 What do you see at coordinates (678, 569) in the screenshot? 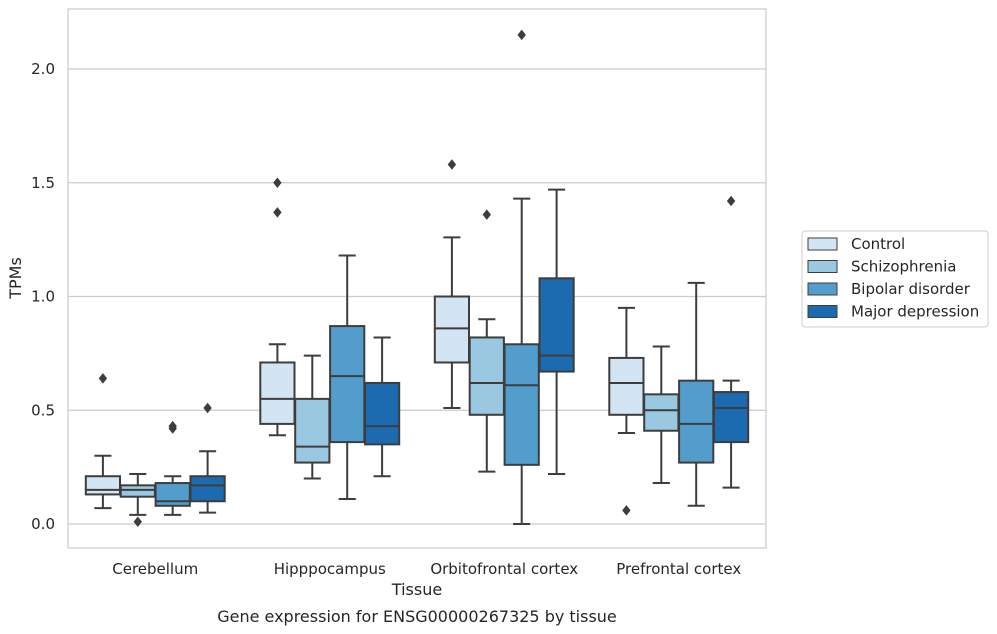
I see `x-tick-label: Prefrontal cortex` at bounding box center [678, 569].